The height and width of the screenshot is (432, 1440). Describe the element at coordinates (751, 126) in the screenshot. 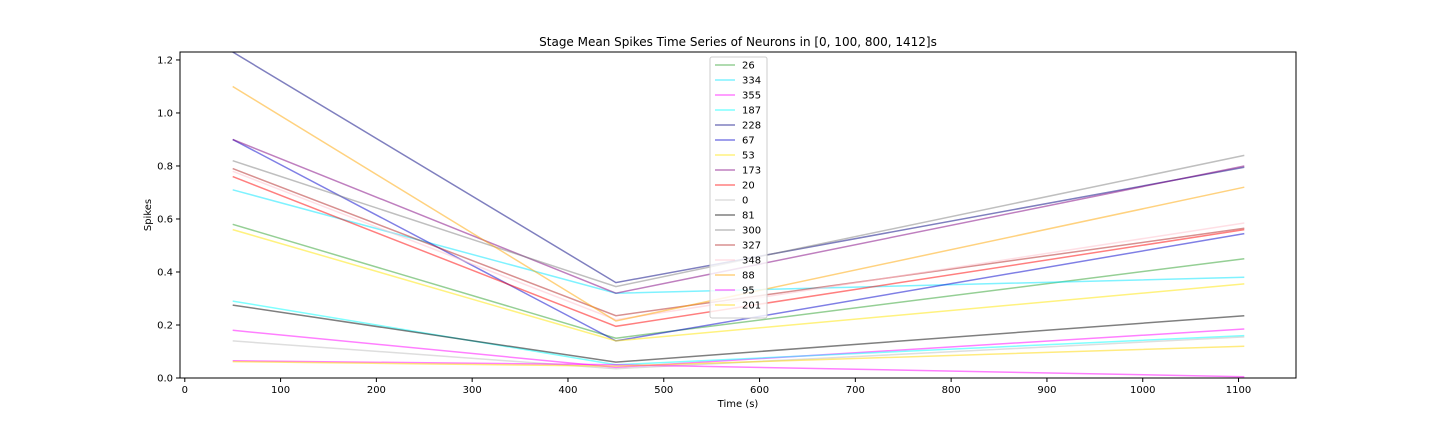

I see `legend-label-228: 228` at that location.